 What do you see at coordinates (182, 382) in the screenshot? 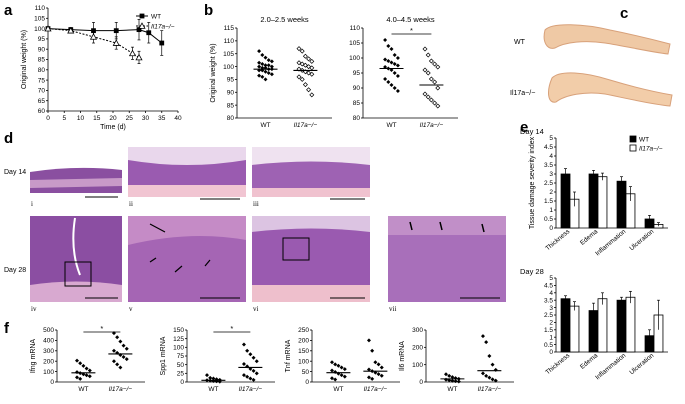
I see `f2-y-tick-label: 0` at bounding box center [182, 382].